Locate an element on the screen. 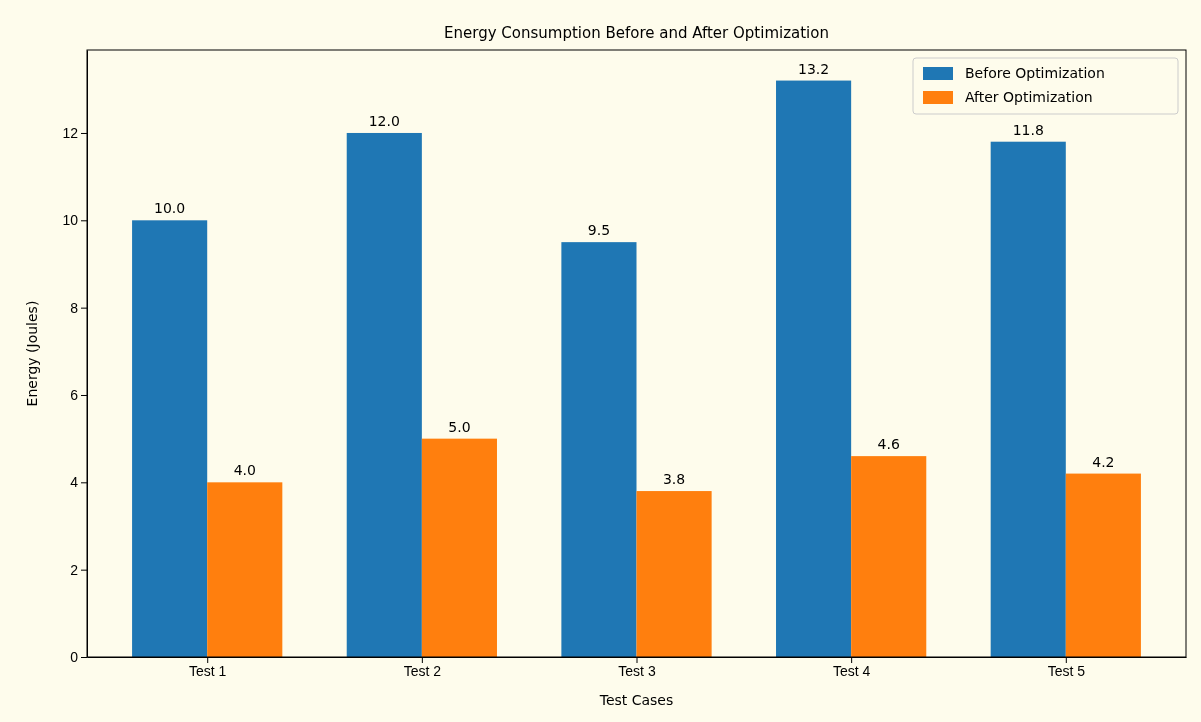 This screenshot has width=1201, height=722. legend-label: Before Optimization is located at coordinates (1035, 73).